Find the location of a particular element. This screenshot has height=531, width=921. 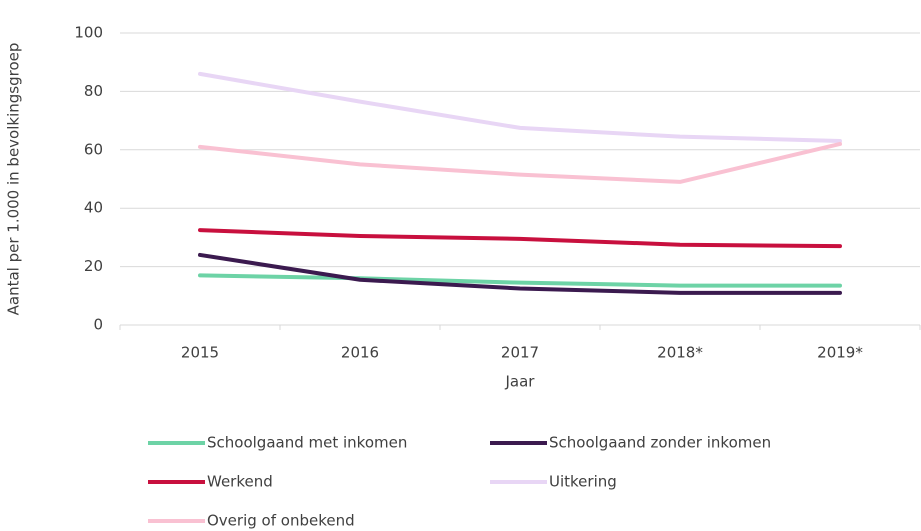

x-axis-title: Jaar is located at coordinates (520, 382).